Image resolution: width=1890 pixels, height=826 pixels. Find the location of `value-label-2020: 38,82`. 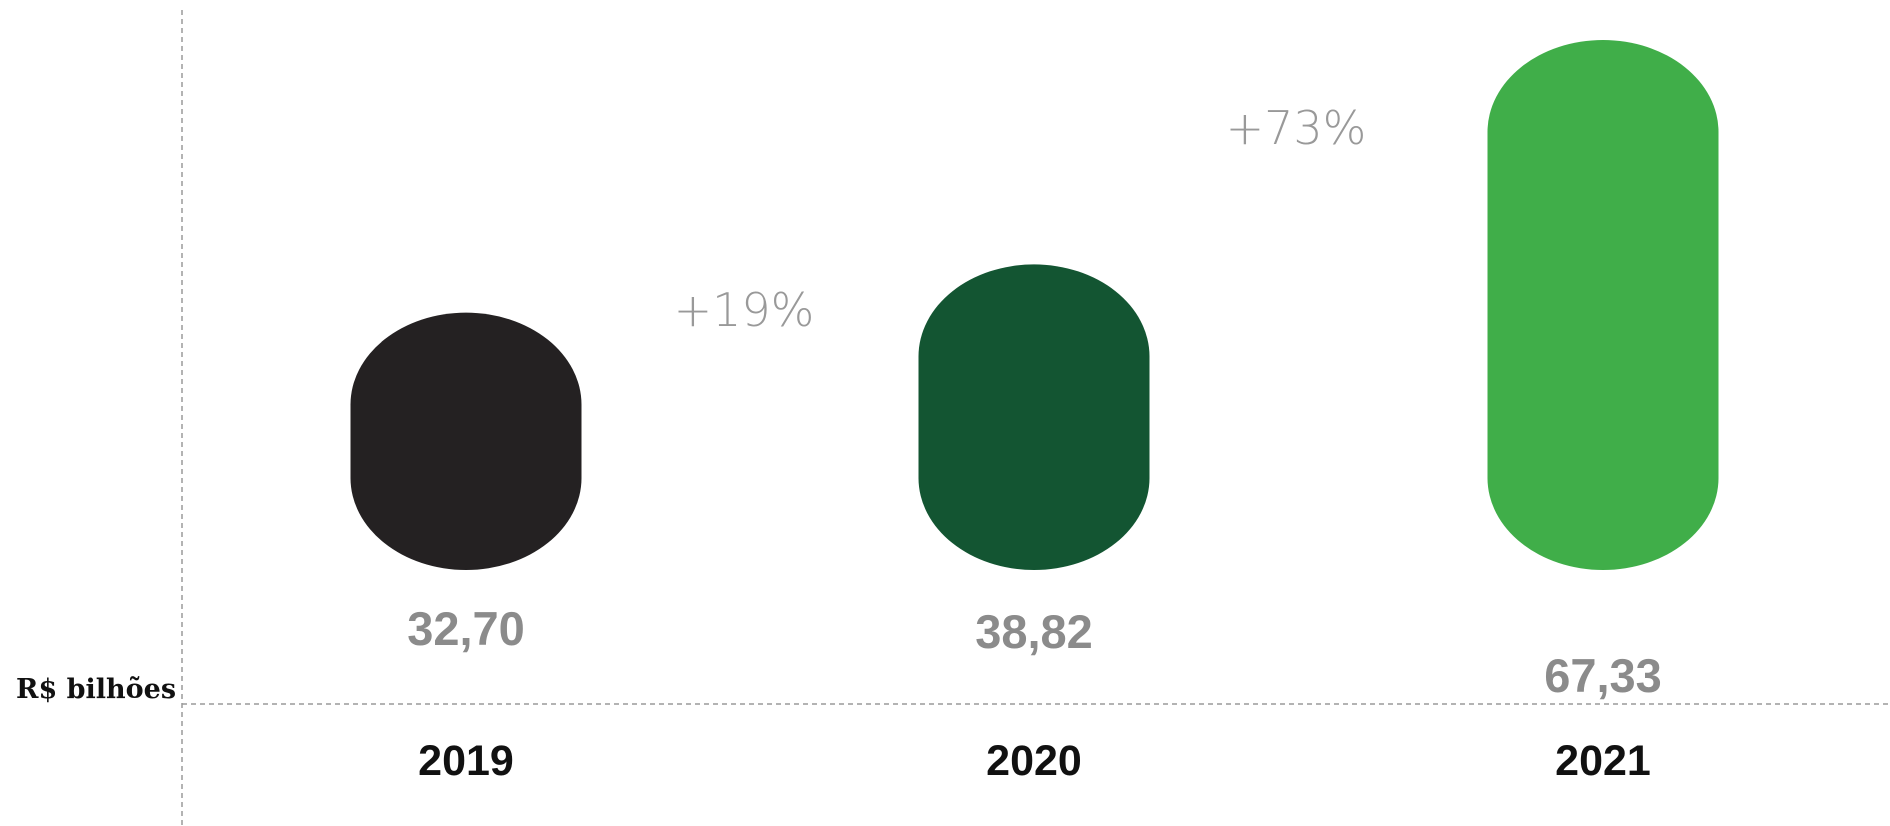

value-label-2020: 38,82 is located at coordinates (1034, 631).